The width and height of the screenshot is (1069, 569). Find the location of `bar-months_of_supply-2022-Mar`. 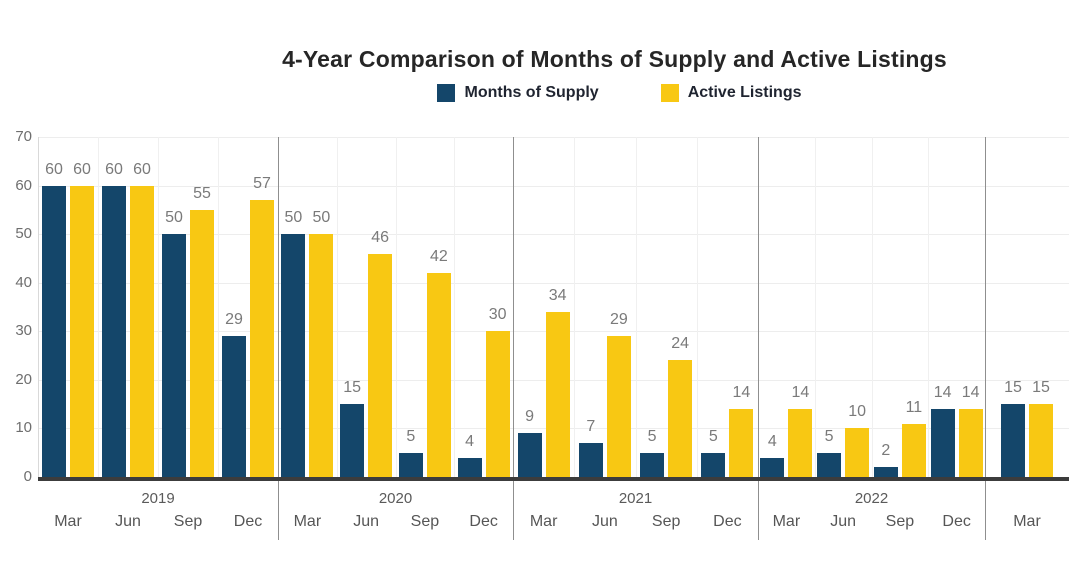

bar-months_of_supply-2022-Mar is located at coordinates (772, 467).